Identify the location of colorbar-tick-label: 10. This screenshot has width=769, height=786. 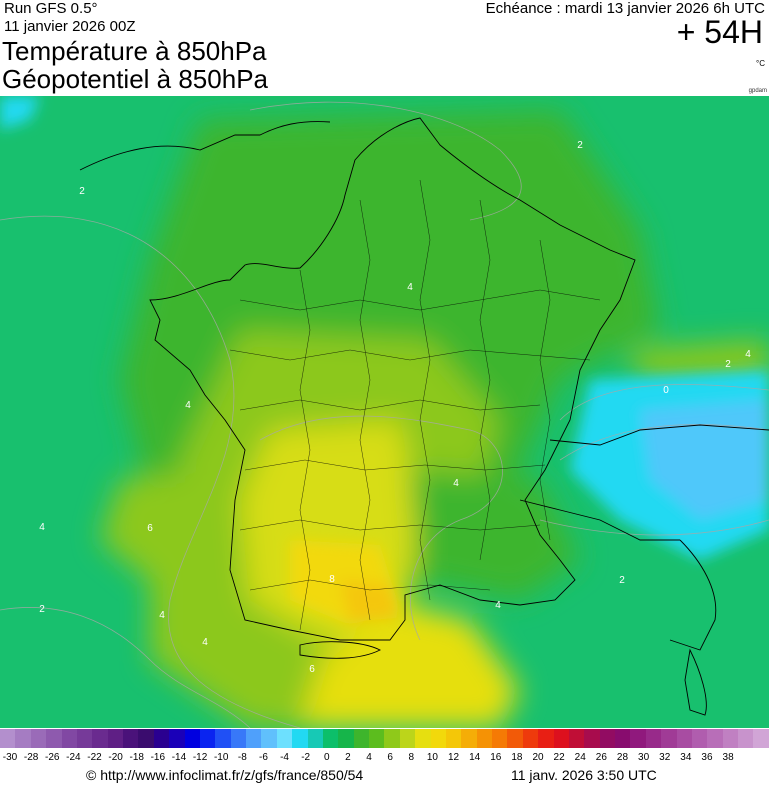
(432, 757).